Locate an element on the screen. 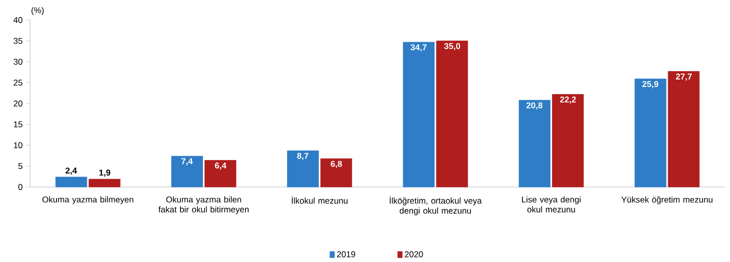  data-label: 2,4 is located at coordinates (71, 171).